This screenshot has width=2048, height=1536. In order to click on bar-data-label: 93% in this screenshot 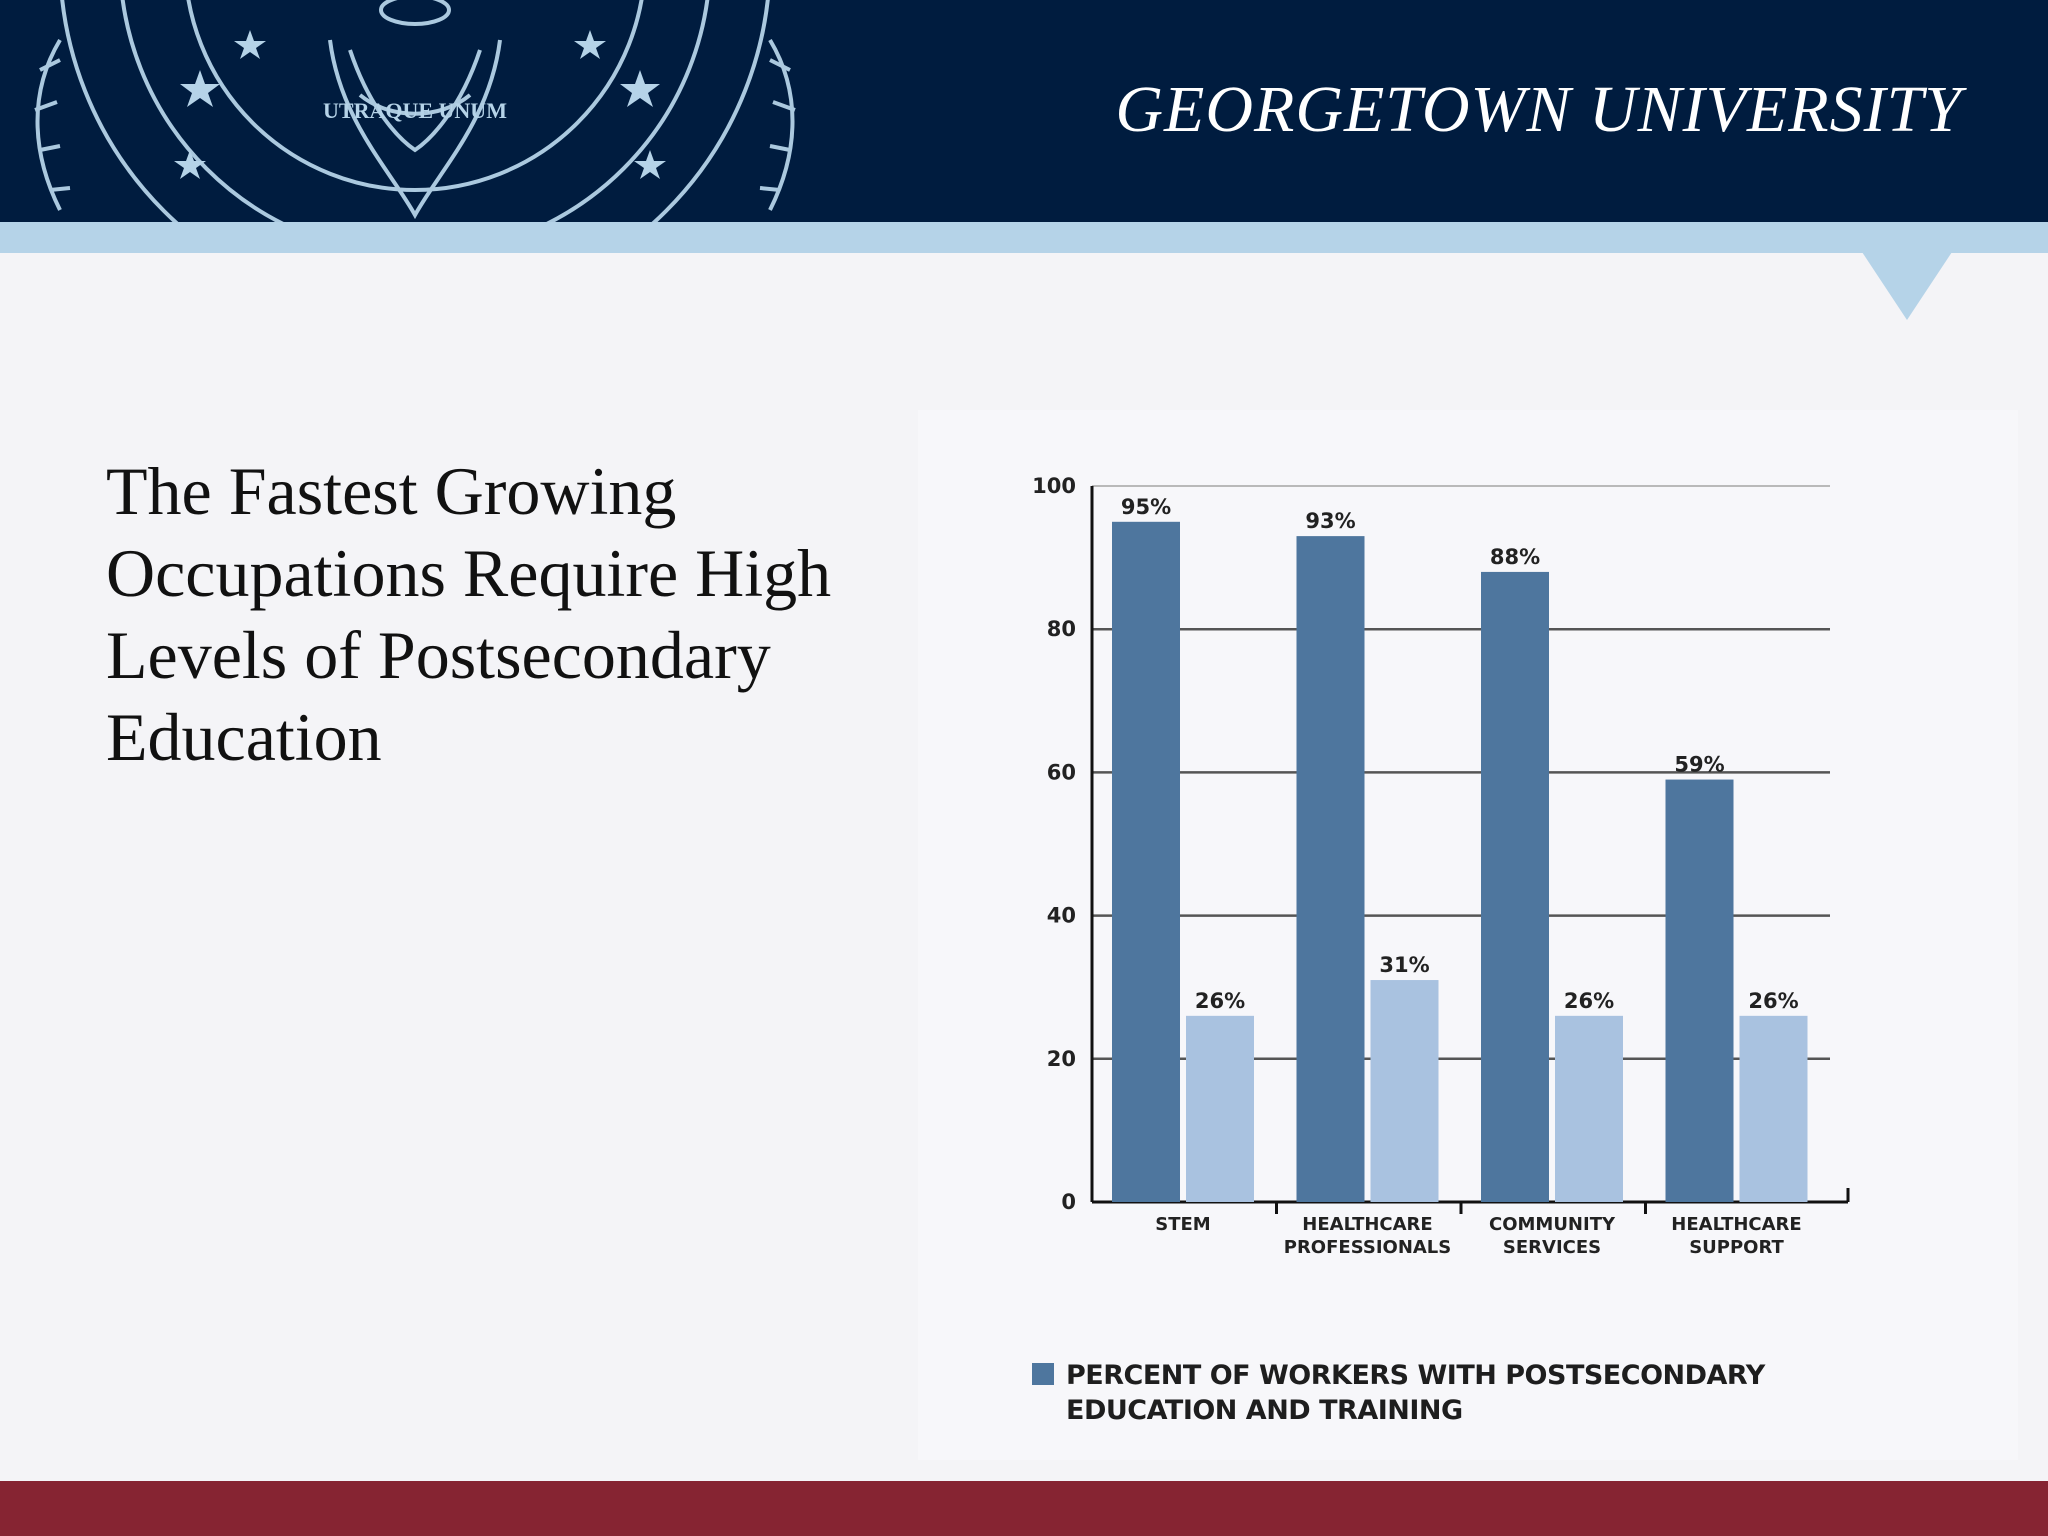, I will do `click(1330, 521)`.